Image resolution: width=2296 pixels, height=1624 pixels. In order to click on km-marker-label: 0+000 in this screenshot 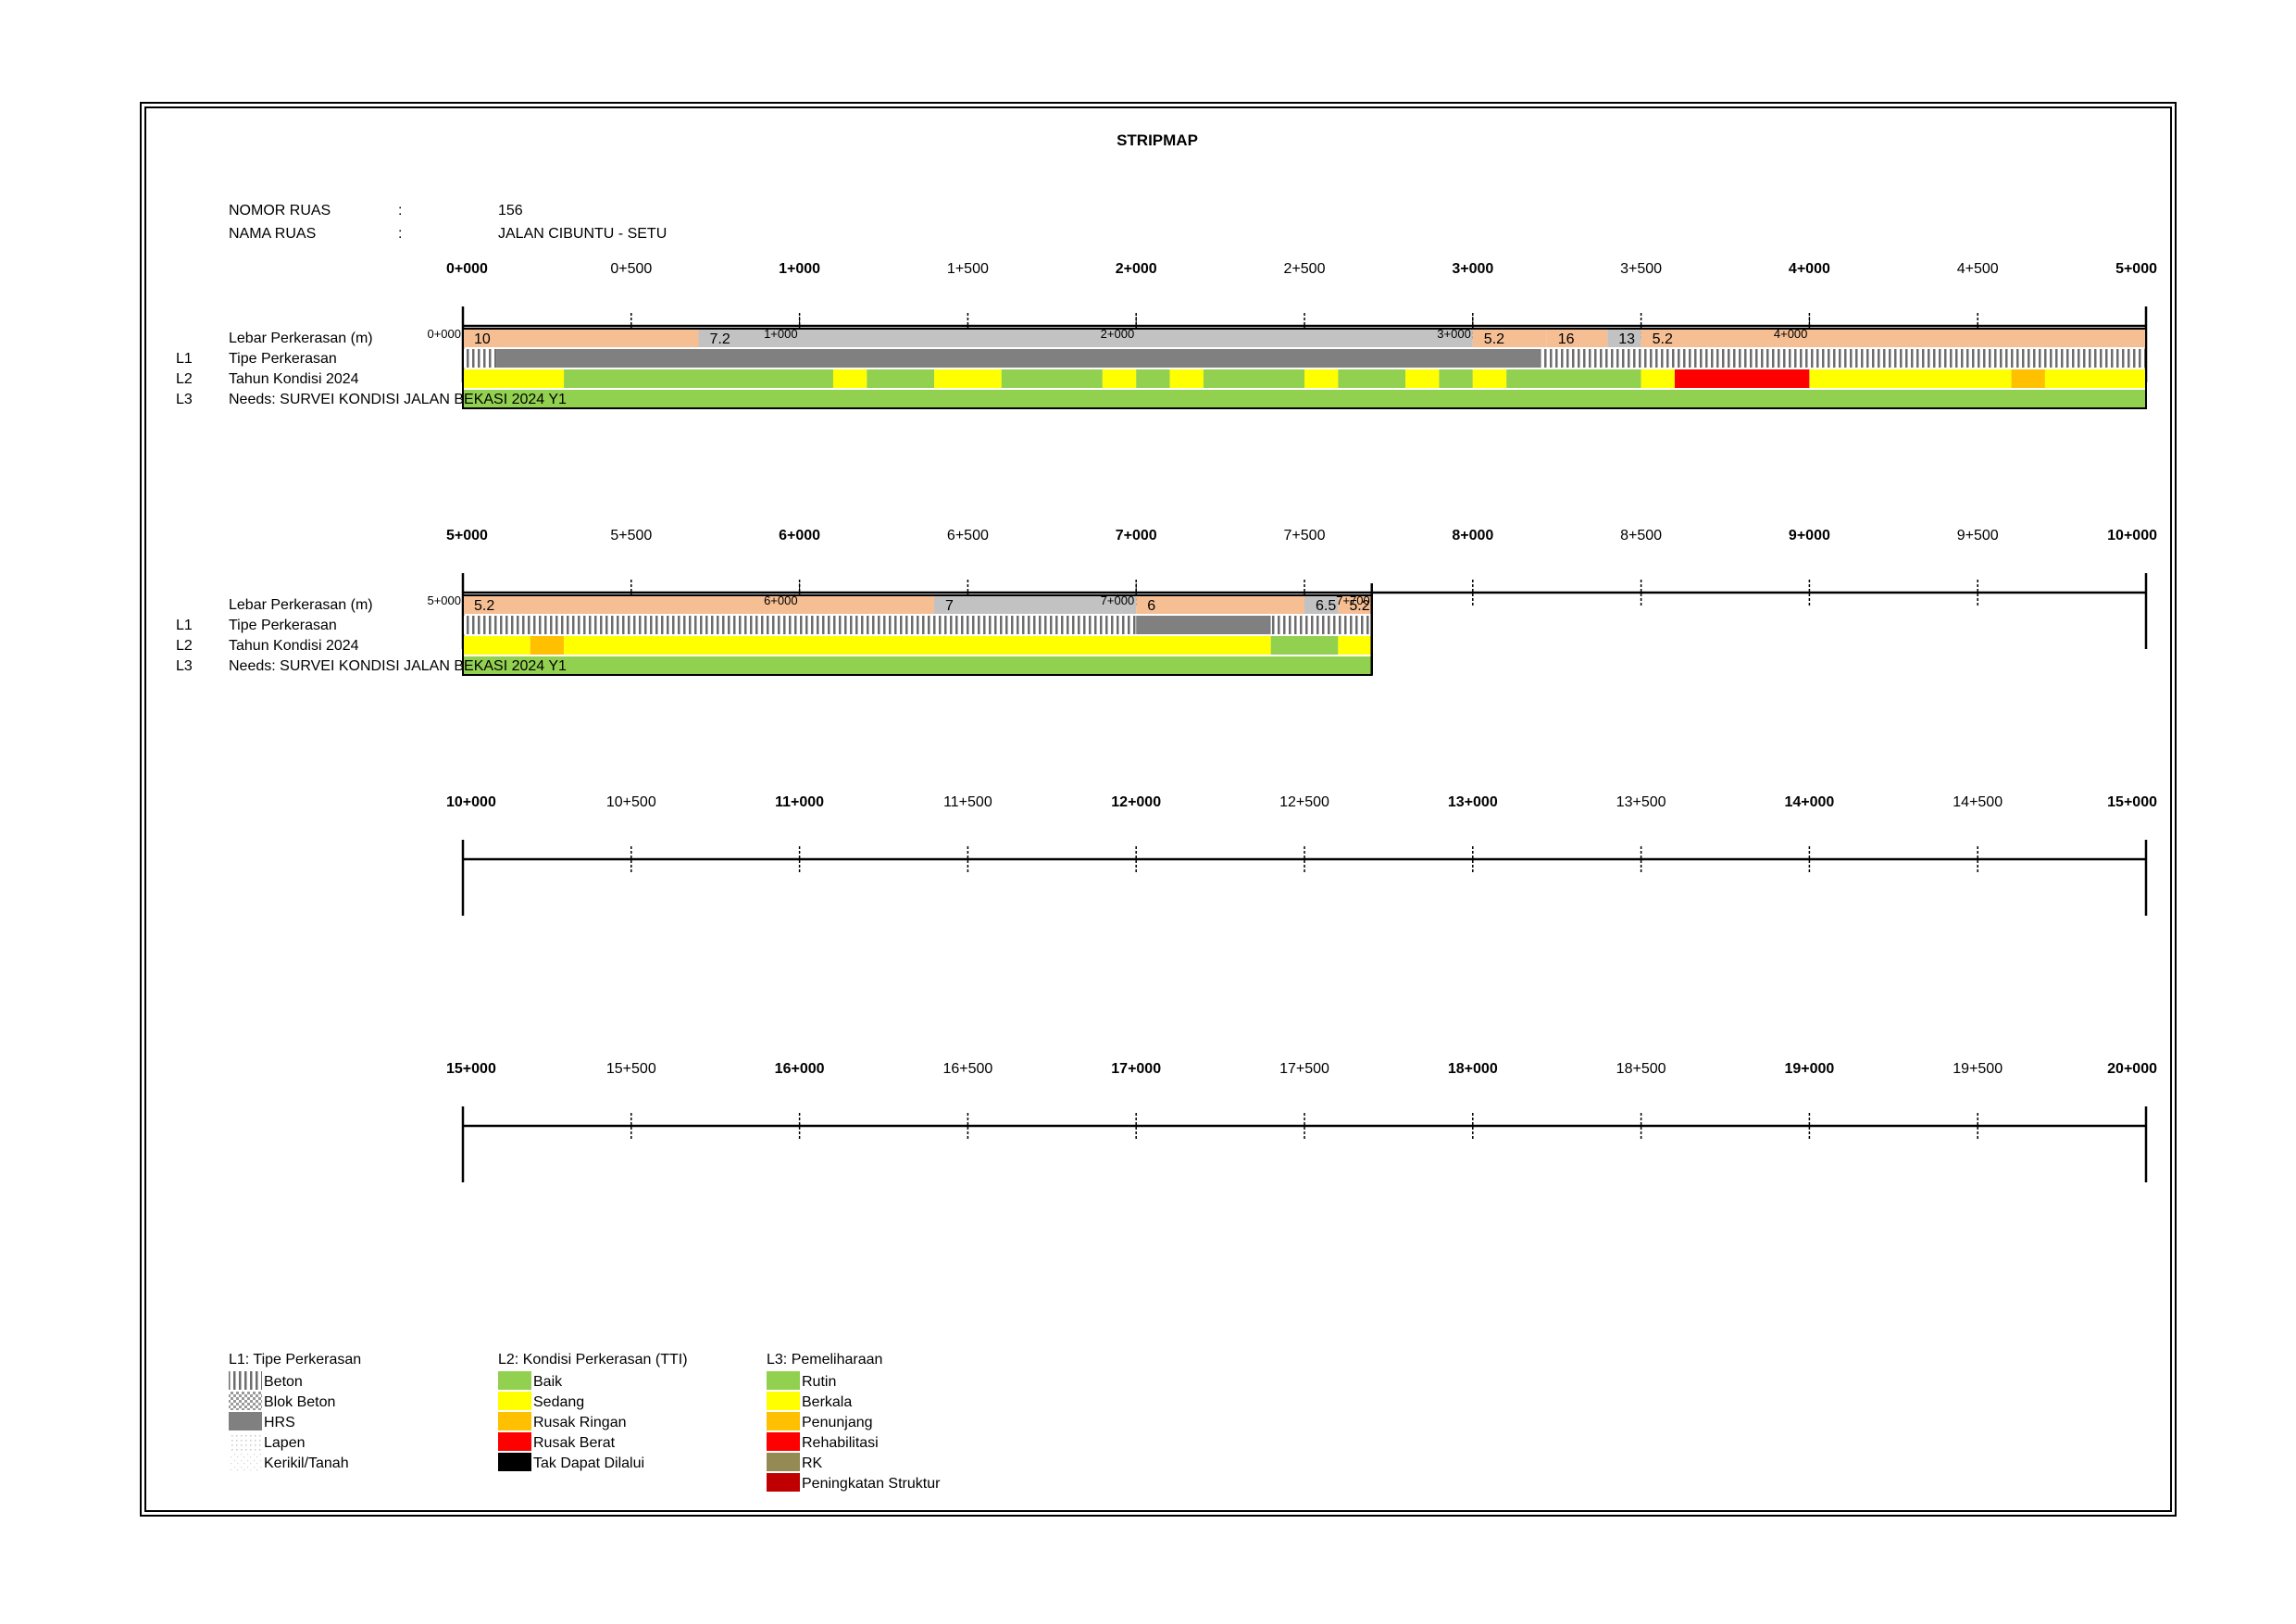, I will do `click(444, 334)`.